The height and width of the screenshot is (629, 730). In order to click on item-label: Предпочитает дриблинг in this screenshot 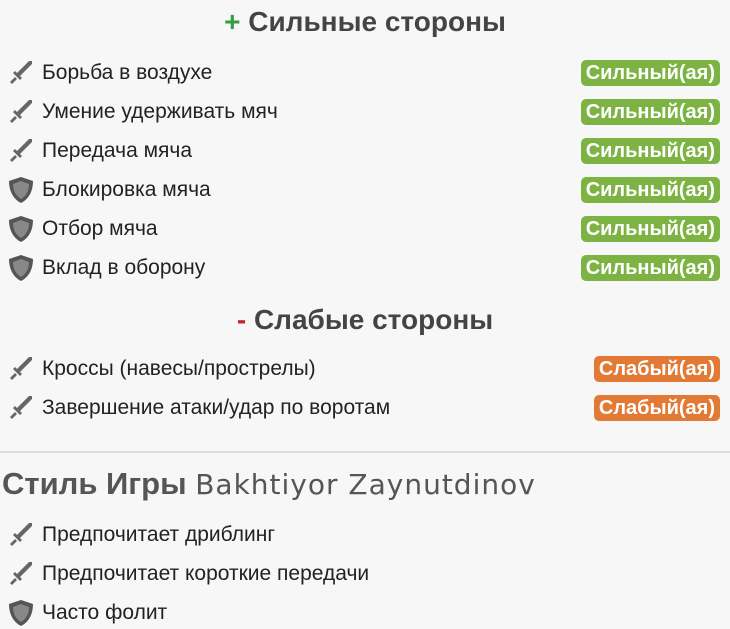, I will do `click(158, 534)`.